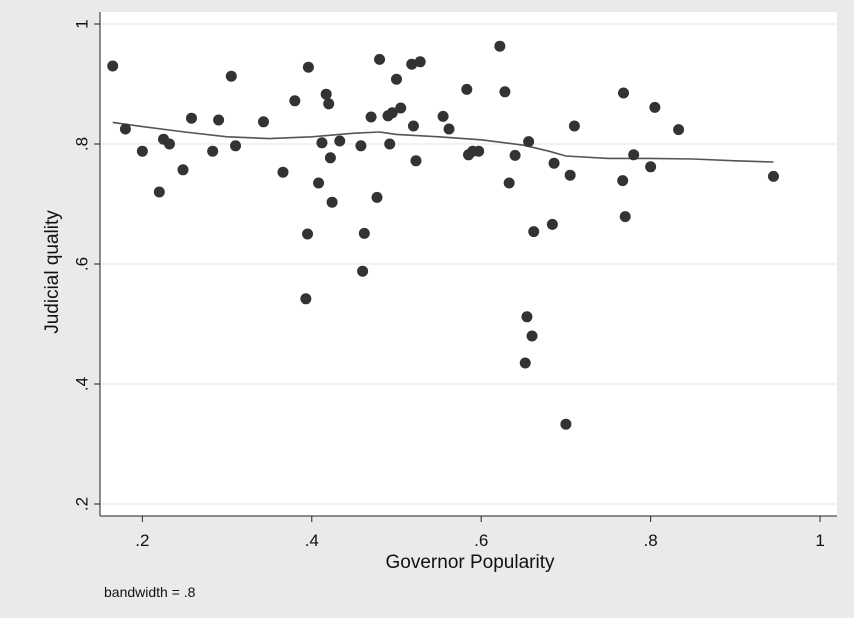 This screenshot has height=618, width=854. What do you see at coordinates (443, 142) in the screenshot?
I see `lowess-line` at bounding box center [443, 142].